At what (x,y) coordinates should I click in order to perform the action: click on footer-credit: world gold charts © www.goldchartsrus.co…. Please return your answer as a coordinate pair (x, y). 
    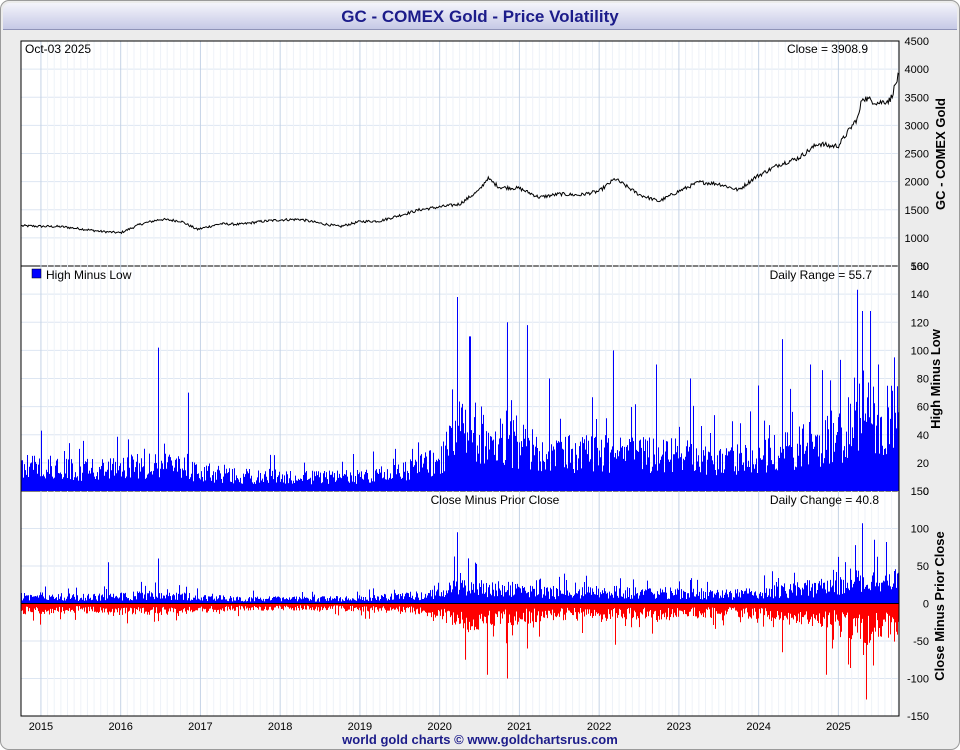
    Looking at the image, I should click on (480, 739).